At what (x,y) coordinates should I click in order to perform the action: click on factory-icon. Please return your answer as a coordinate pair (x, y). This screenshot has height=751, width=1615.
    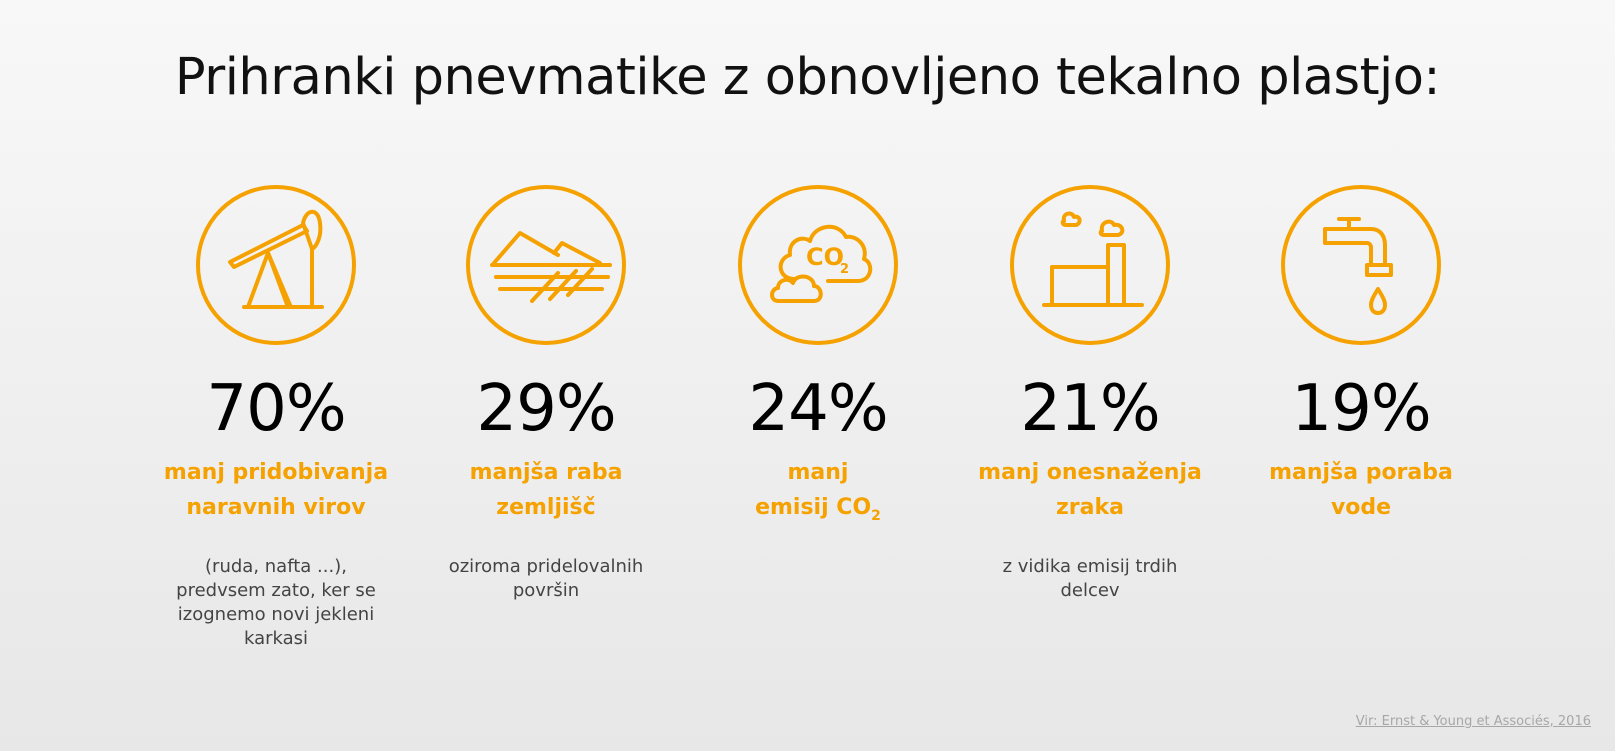
    Looking at the image, I should click on (1093, 259).